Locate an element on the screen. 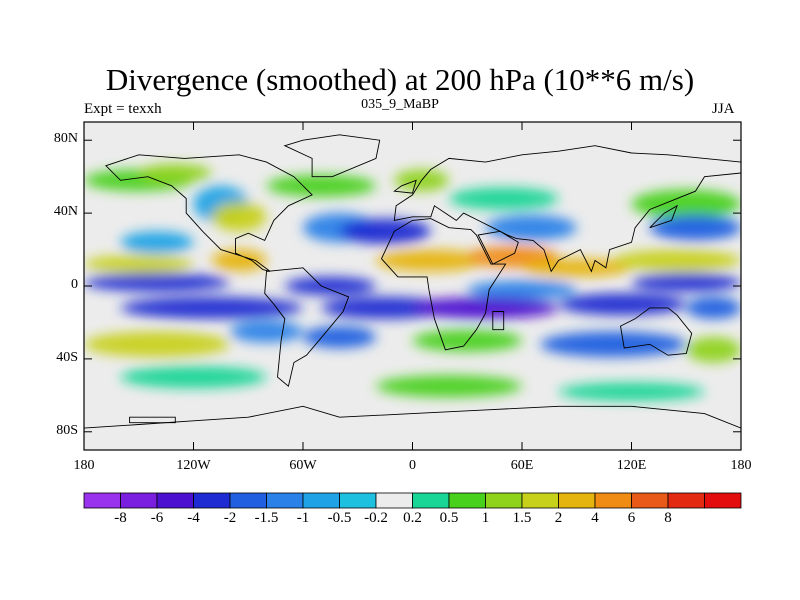 The height and width of the screenshot is (600, 800). colorbar-label: 4 is located at coordinates (595, 518).